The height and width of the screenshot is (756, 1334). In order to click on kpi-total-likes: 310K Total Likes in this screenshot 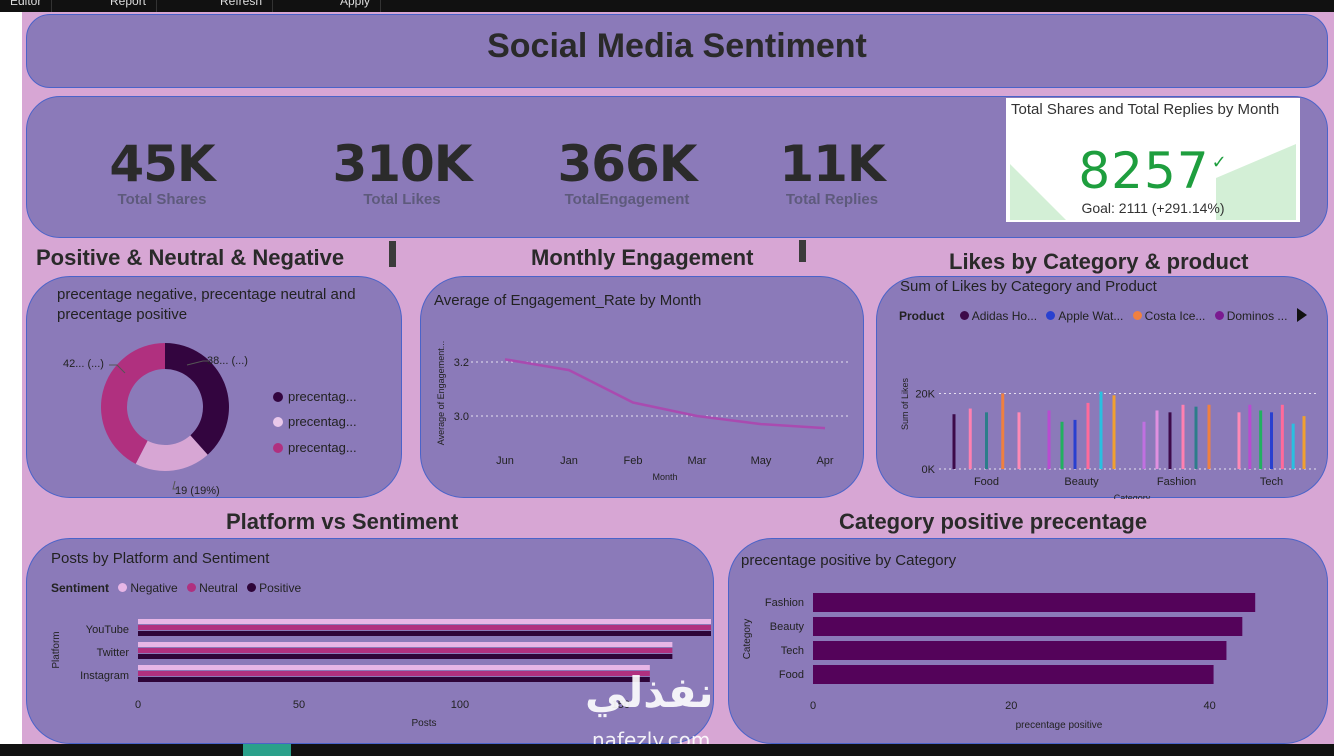, I will do `click(402, 171)`.